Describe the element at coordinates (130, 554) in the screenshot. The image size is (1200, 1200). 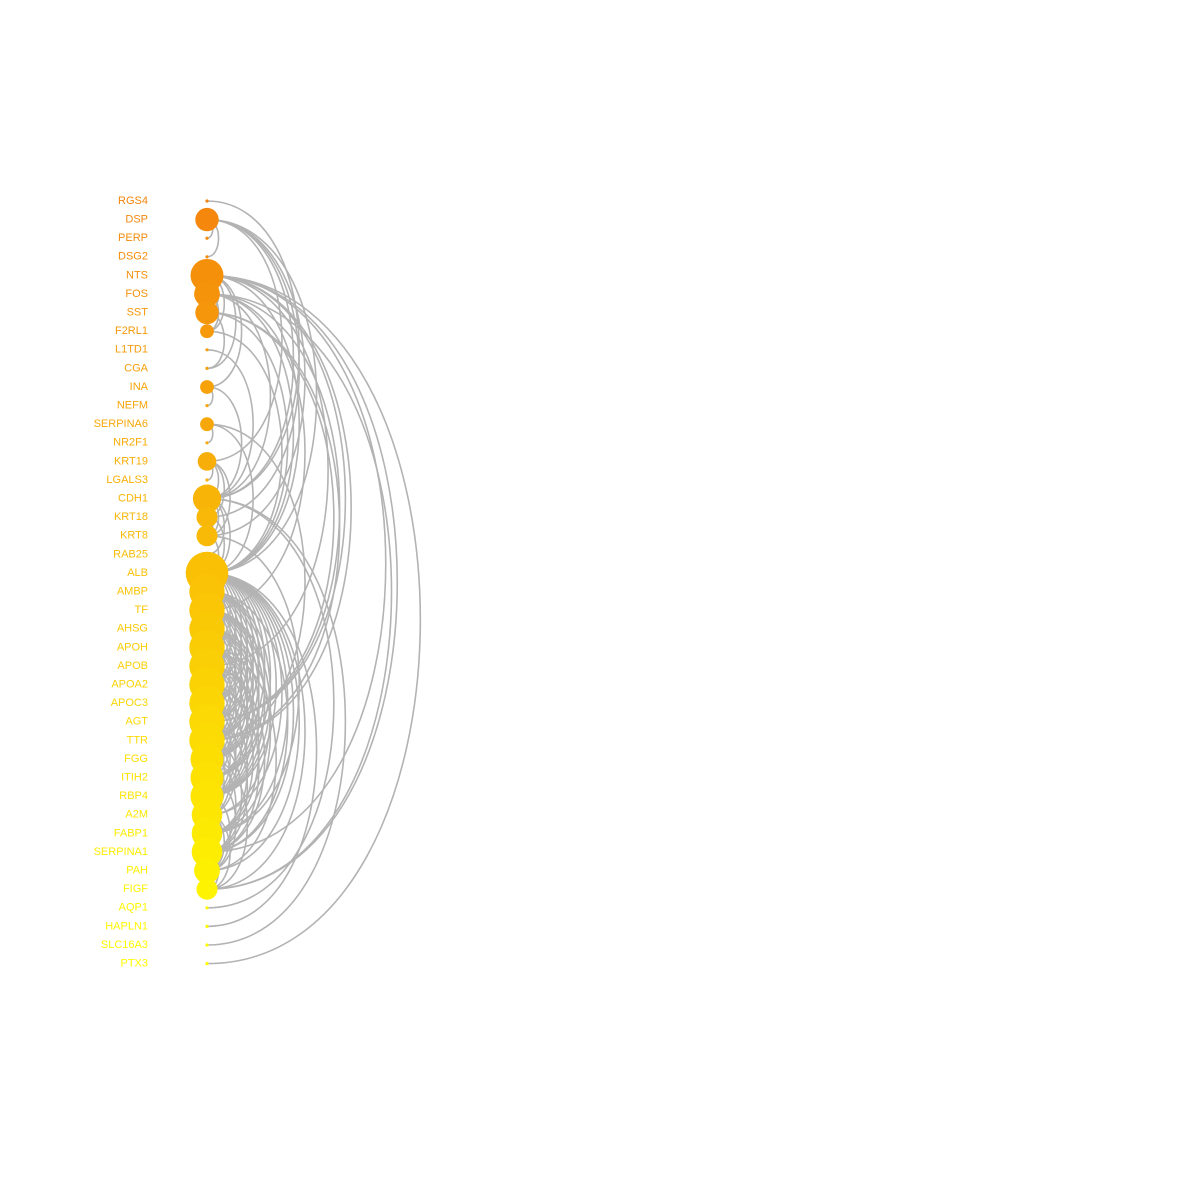
I see `node-label-rab25: RAB25` at that location.